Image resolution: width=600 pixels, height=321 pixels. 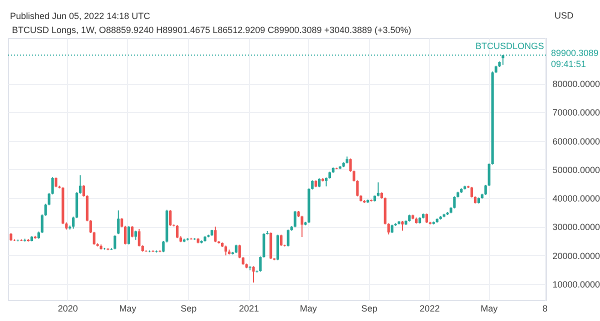 I want to click on ref-line-label: BTCUSDLONGS, so click(x=509, y=46).